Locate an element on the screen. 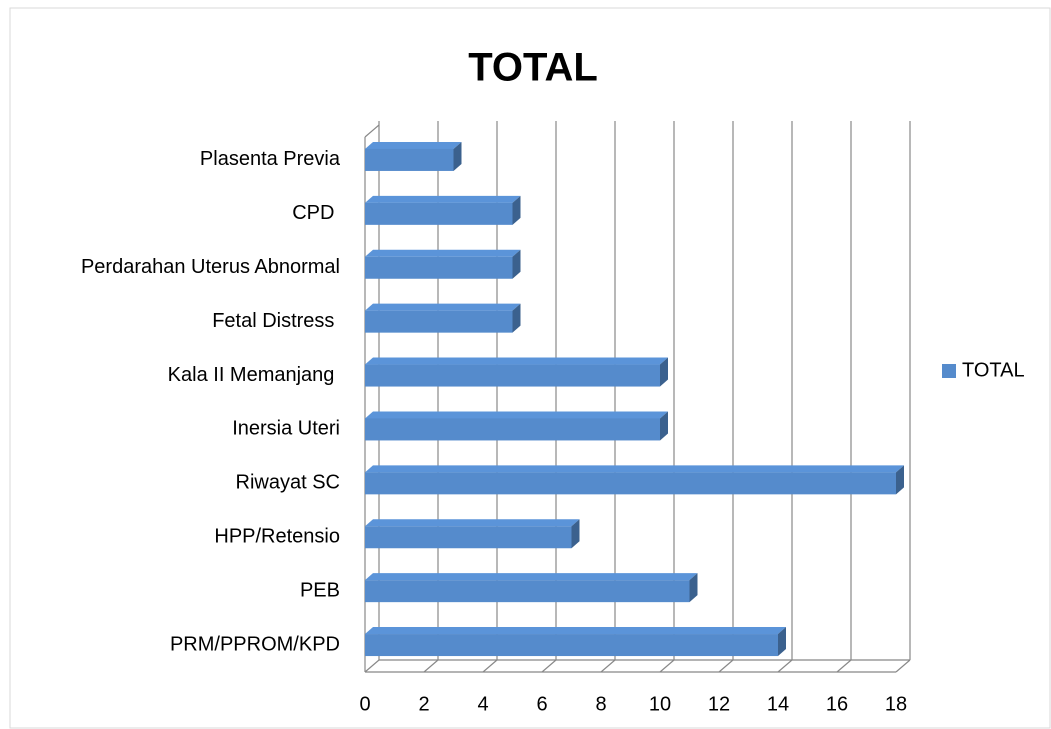 Image resolution: width=1051 pixels, height=729 pixels. x-tick-label: 16 is located at coordinates (837, 704).